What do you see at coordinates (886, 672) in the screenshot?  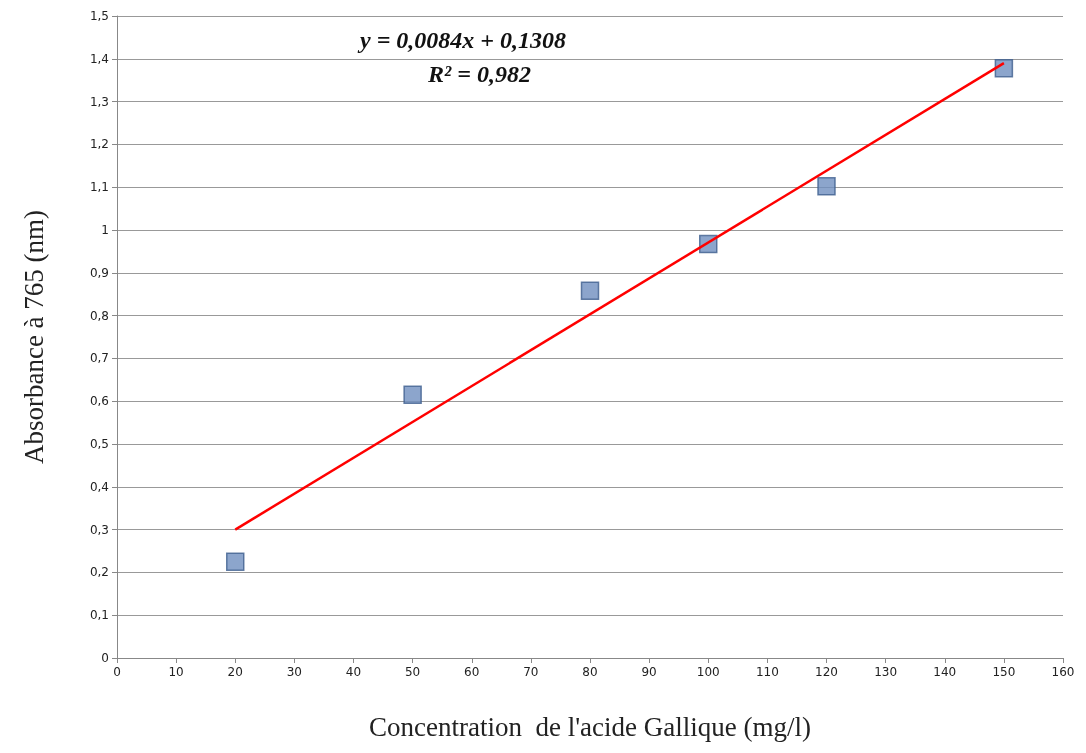 I see `x-tick-label: 130` at bounding box center [886, 672].